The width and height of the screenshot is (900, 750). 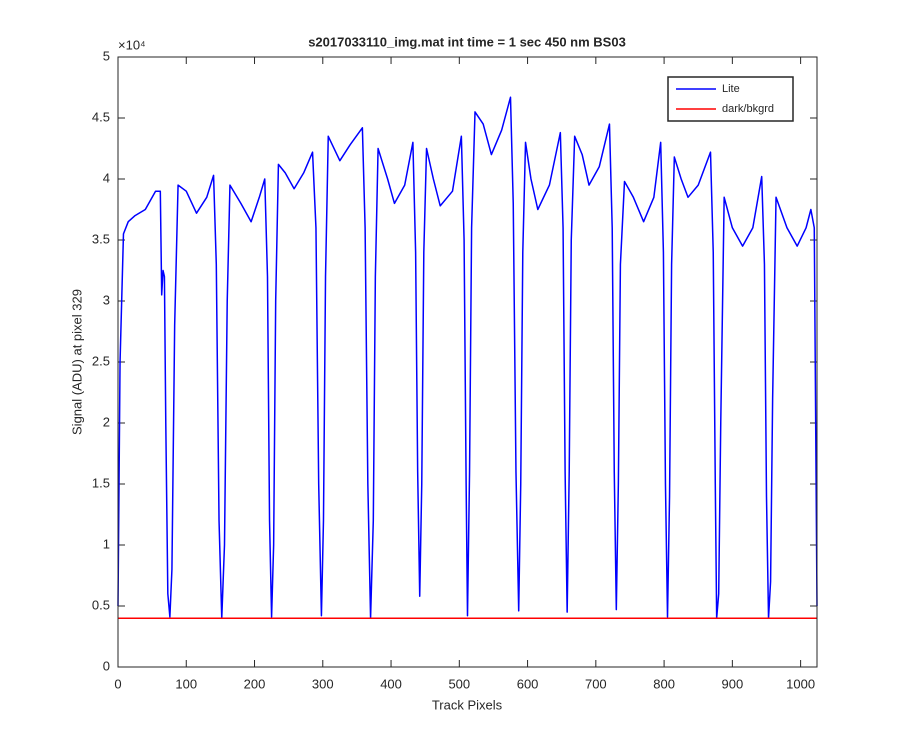 What do you see at coordinates (106, 177) in the screenshot?
I see `y-tick-label: 4` at bounding box center [106, 177].